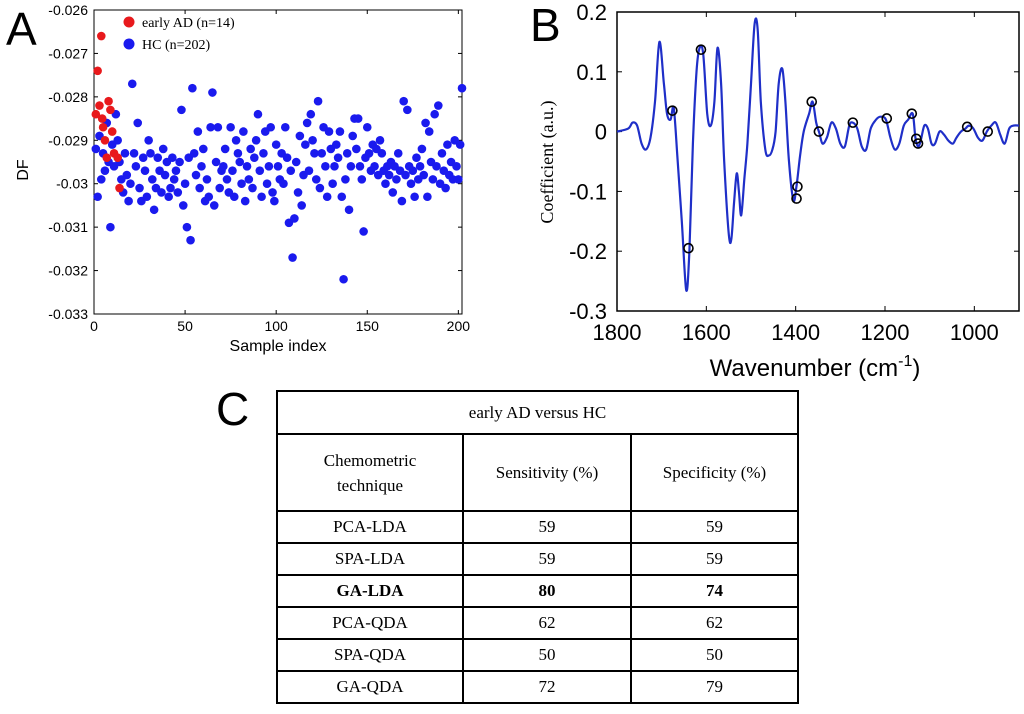  Describe the element at coordinates (176, 45) in the screenshot. I see `legend-label: HC (n=202)` at that location.